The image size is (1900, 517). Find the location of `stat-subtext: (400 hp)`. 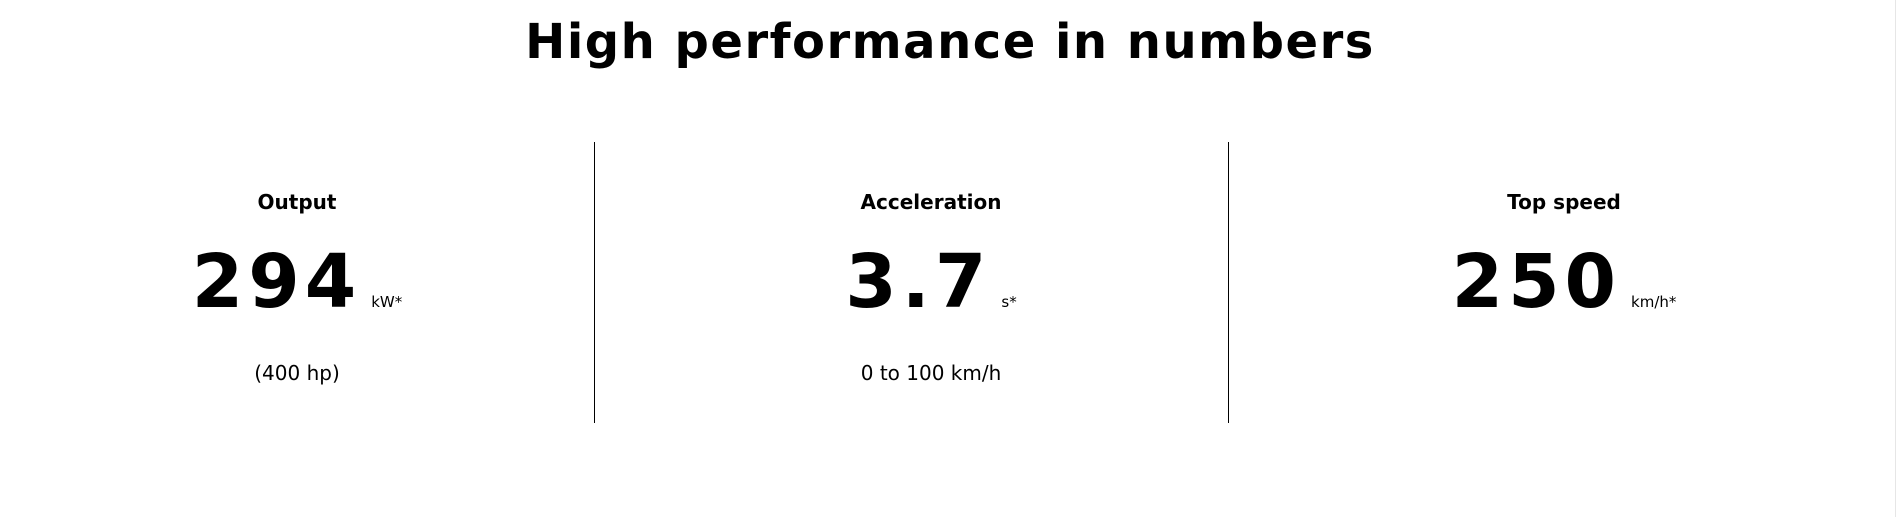

stat-subtext: (400 hp) is located at coordinates (297, 373).